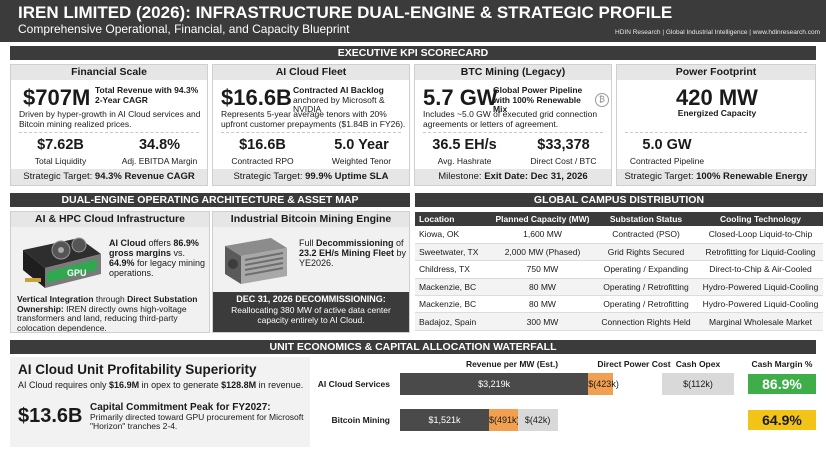 This screenshot has width=826, height=451. Describe the element at coordinates (57, 97) in the screenshot. I see `kpi-big-value: $707M` at that location.